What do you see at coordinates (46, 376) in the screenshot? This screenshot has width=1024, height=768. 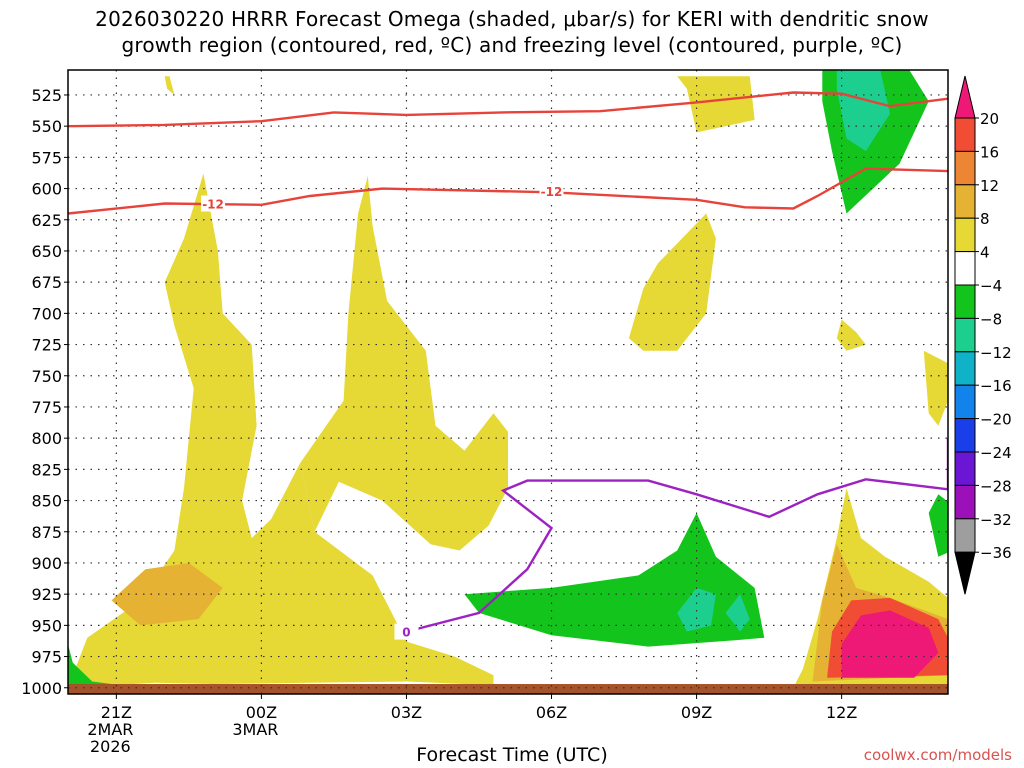 I see `y-tick-label-750: 750` at bounding box center [46, 376].